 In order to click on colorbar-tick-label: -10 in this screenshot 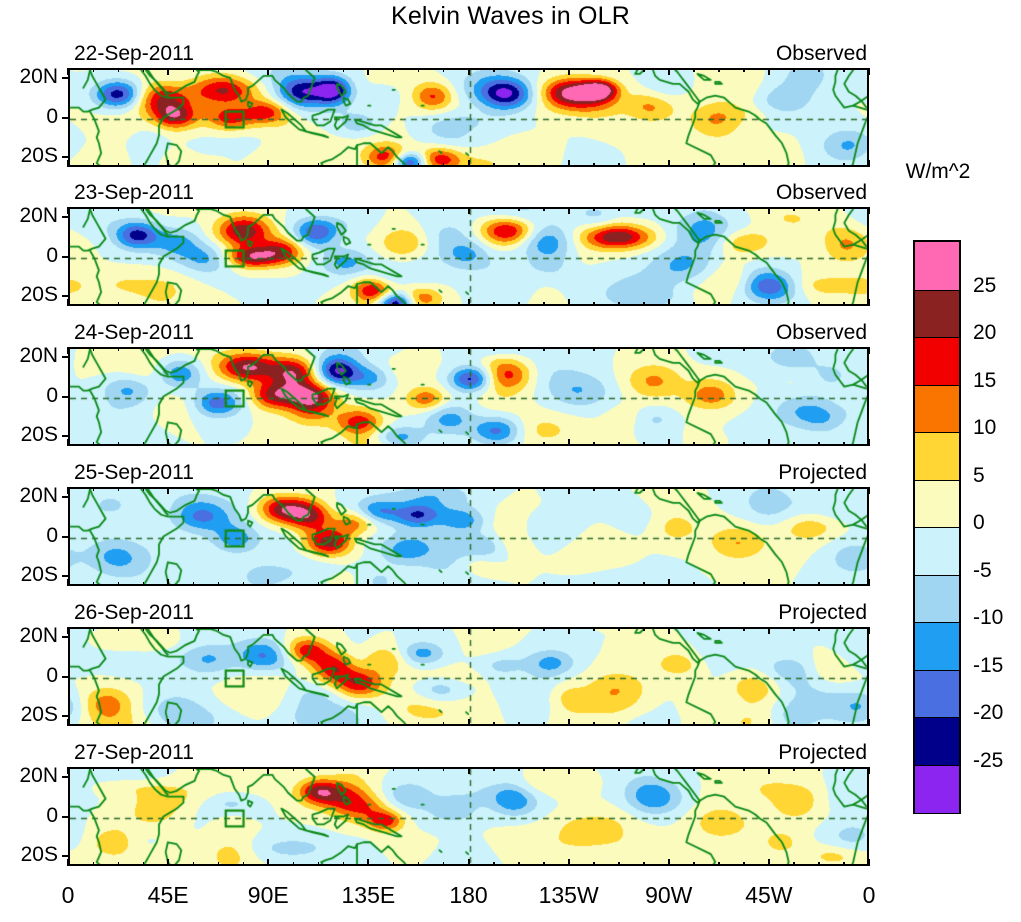, I will do `click(988, 617)`.